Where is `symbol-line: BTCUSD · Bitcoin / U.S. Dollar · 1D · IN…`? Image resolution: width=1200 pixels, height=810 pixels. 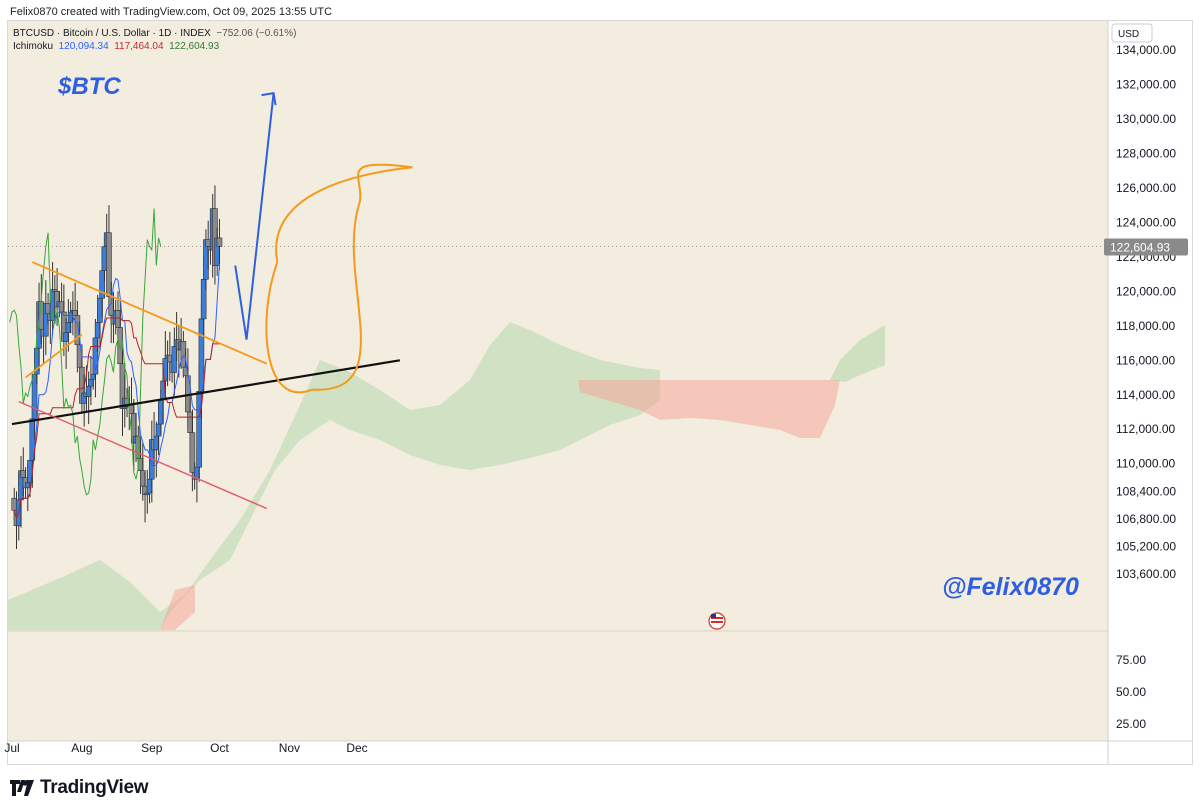
symbol-line: BTCUSD · Bitcoin / U.S. Dollar · 1D · IN… is located at coordinates (112, 33).